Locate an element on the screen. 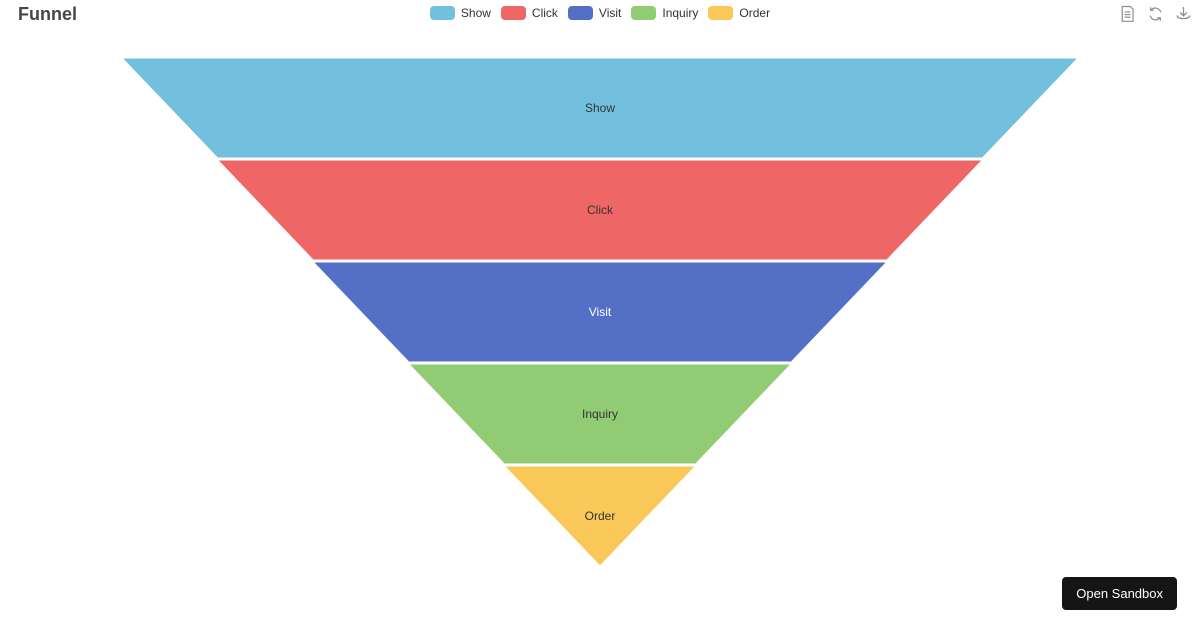 The width and height of the screenshot is (1200, 630). legend-label: Order is located at coordinates (755, 13).